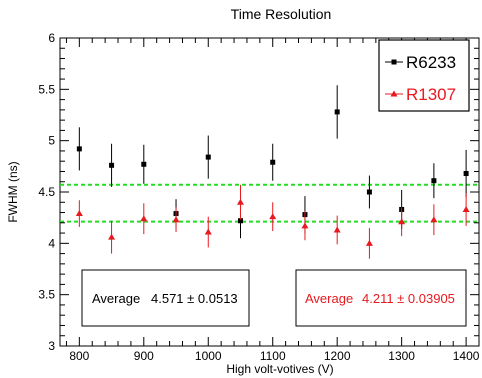 The image size is (482, 378). I want to click on x-tick-label: 1100, so click(273, 356).